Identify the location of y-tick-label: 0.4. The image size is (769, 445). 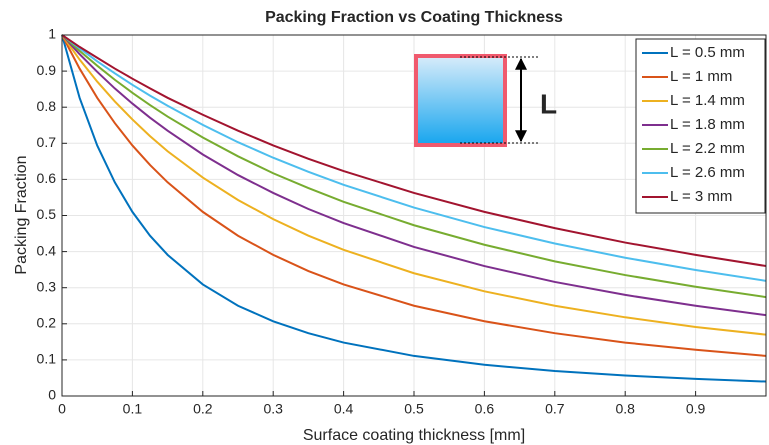
(47, 250).